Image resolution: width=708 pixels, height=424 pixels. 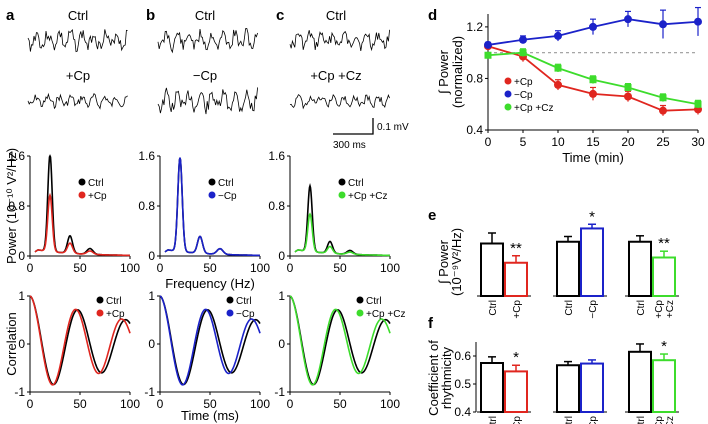 What do you see at coordinates (349, 145) in the screenshot?
I see `scale-bar-time: 300 ms` at bounding box center [349, 145].